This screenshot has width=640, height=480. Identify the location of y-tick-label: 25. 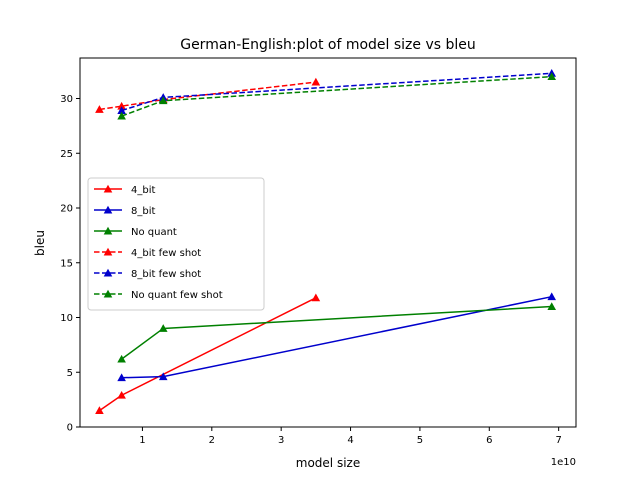
(66, 154).